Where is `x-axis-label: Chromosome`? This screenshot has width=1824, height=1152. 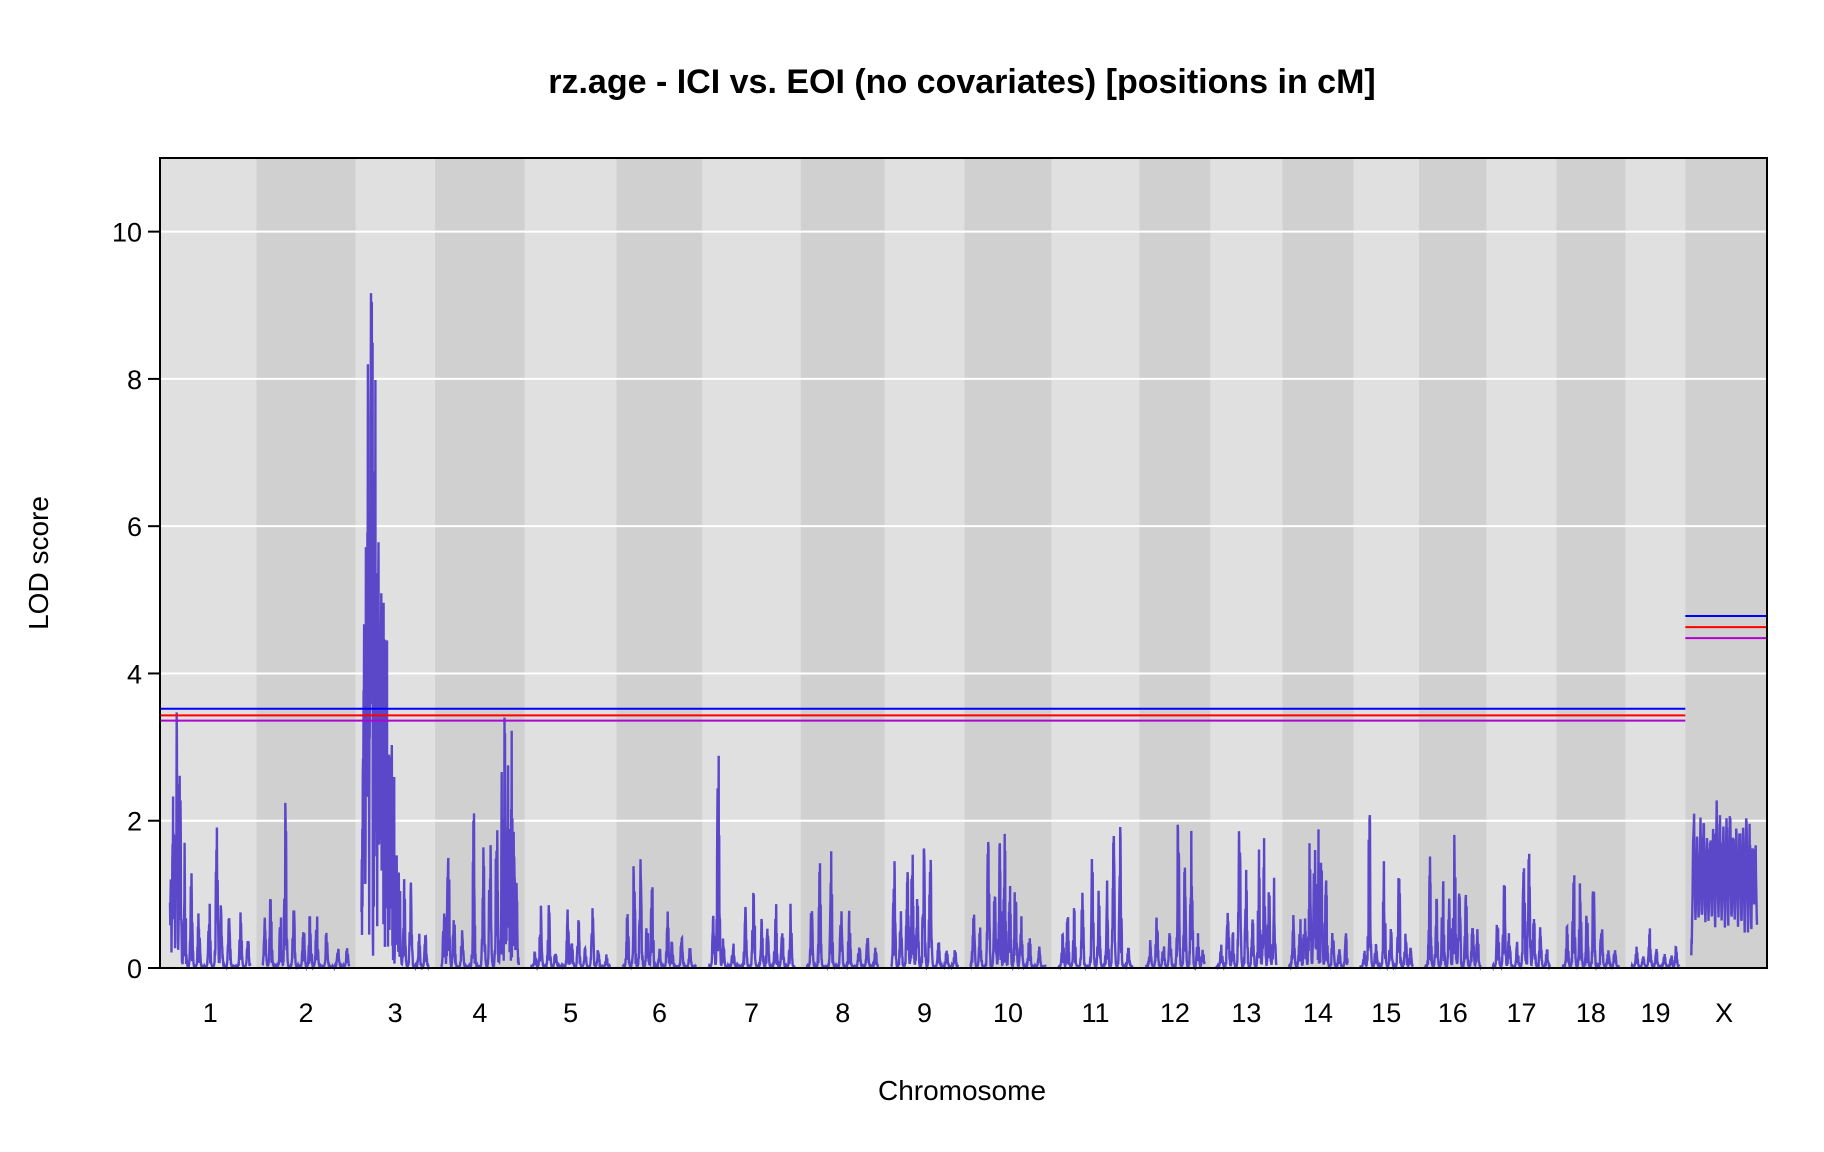 x-axis-label: Chromosome is located at coordinates (962, 1090).